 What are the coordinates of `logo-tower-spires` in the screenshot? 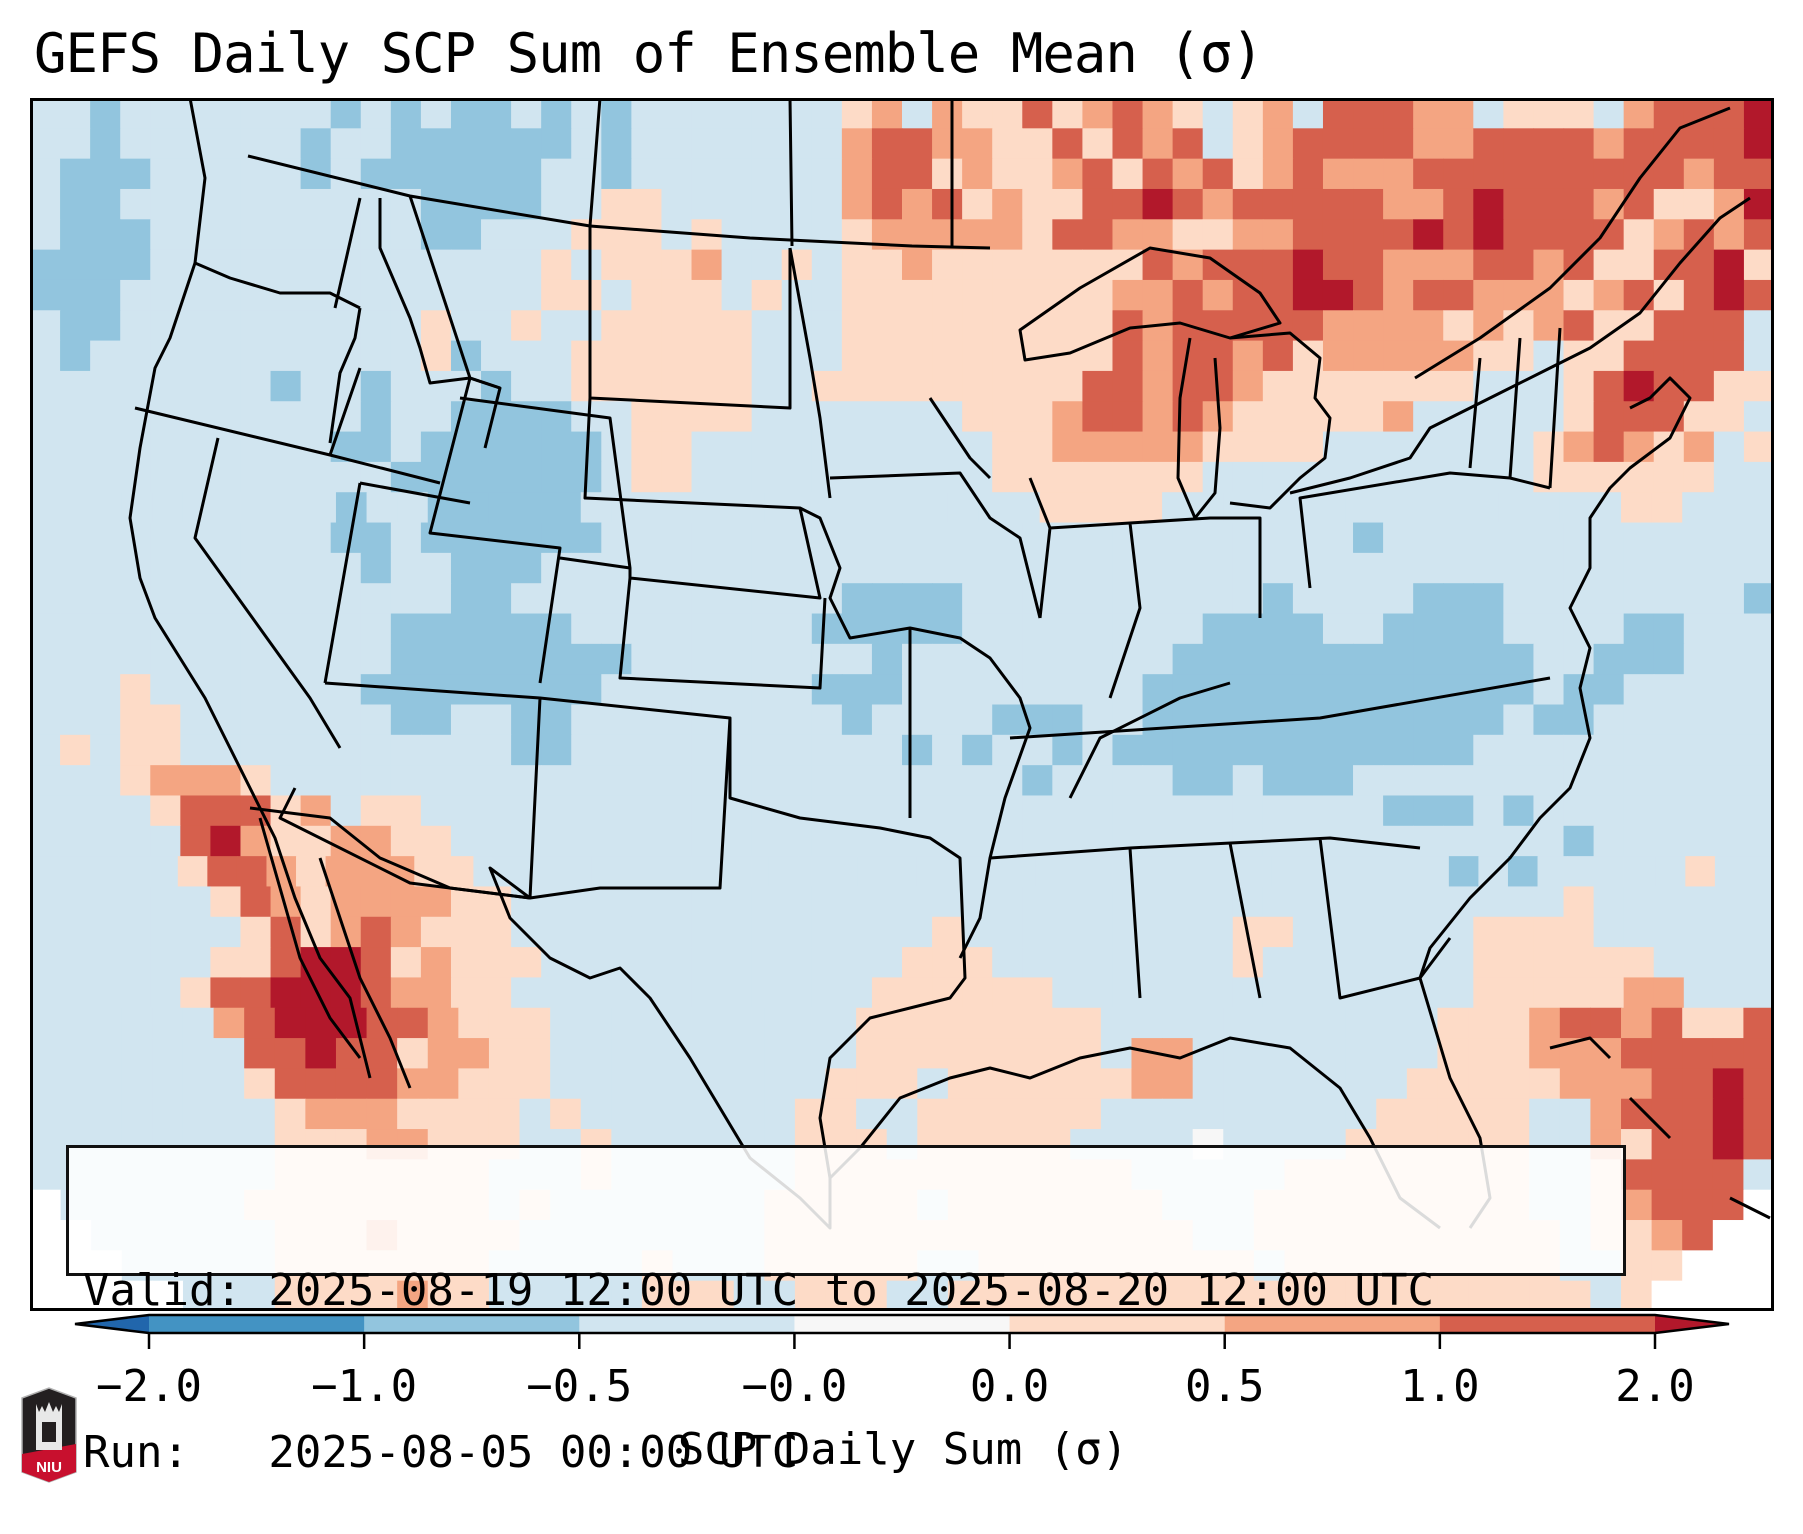 It's located at (49, 1408).